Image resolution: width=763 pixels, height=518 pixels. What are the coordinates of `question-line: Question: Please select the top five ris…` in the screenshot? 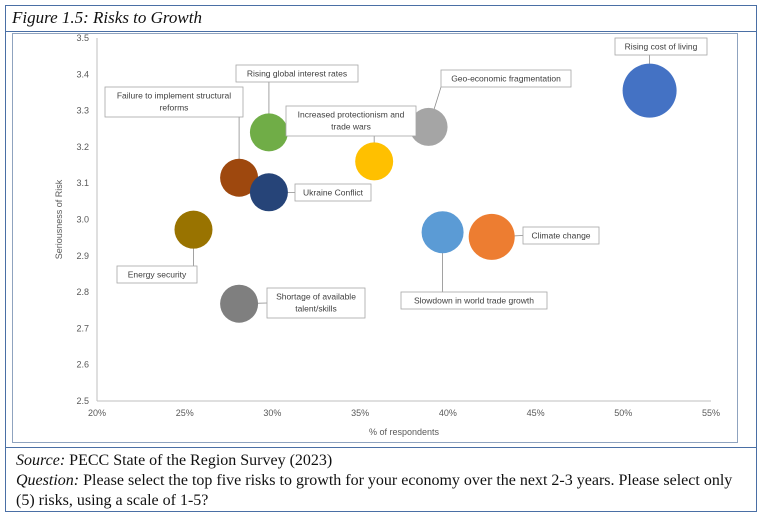 It's located at (381, 491).